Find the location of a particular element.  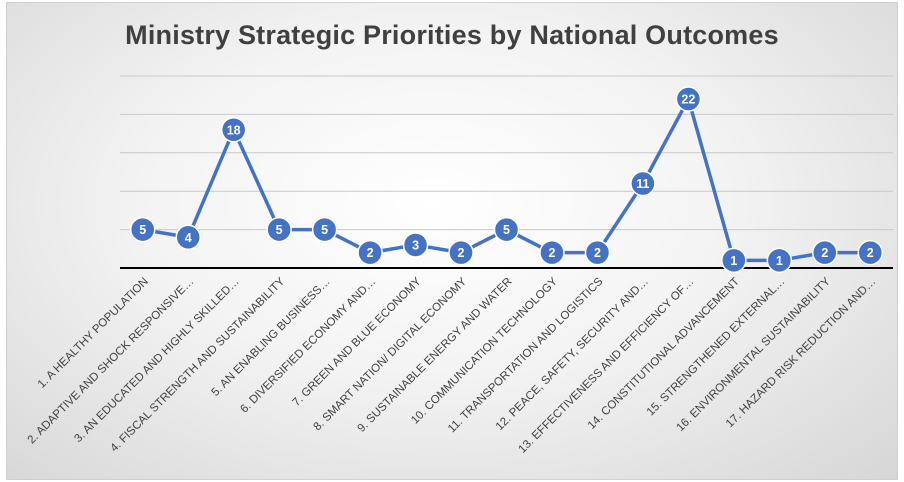

x-tick-label: 16. ENVIRONMENTAL SUSTAINABILITY is located at coordinates (754, 354).